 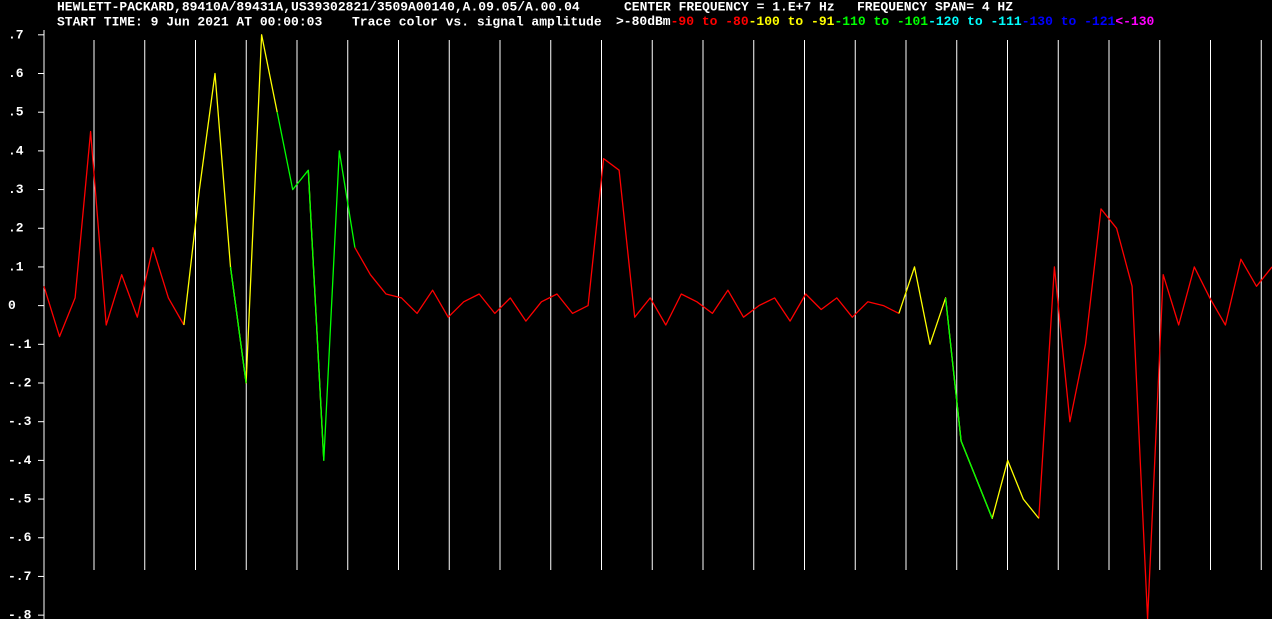 What do you see at coordinates (710, 21) in the screenshot?
I see `legend-entry: -90 to -80` at bounding box center [710, 21].